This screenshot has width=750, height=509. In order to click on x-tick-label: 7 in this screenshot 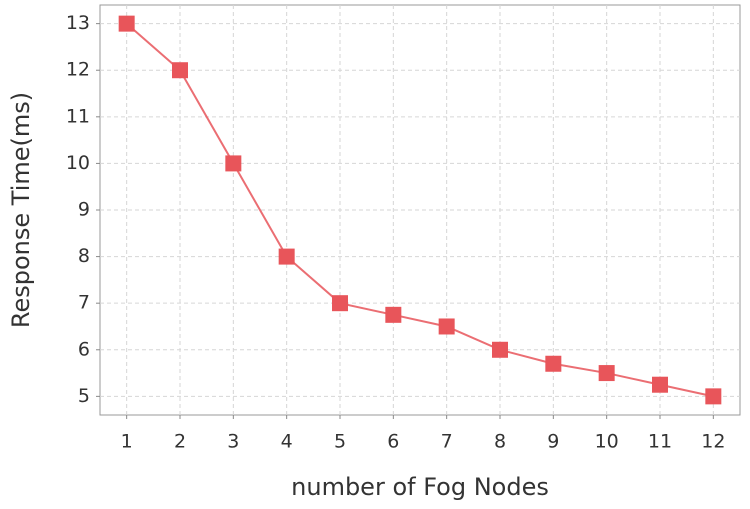, I will do `click(447, 442)`.